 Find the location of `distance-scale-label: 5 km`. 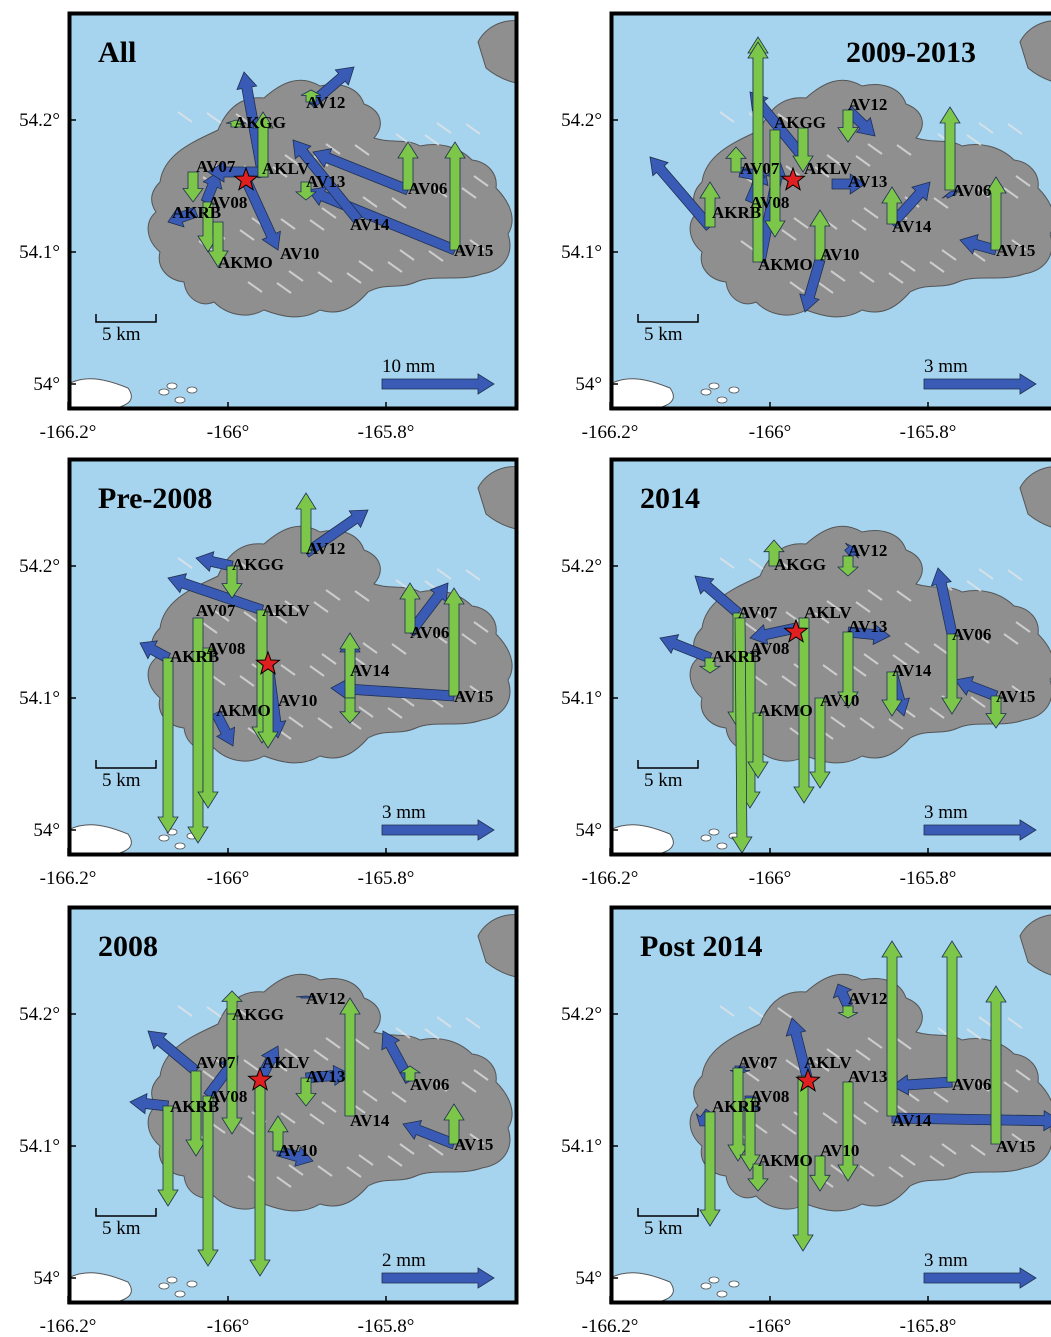

distance-scale-label: 5 km is located at coordinates (121, 1228).